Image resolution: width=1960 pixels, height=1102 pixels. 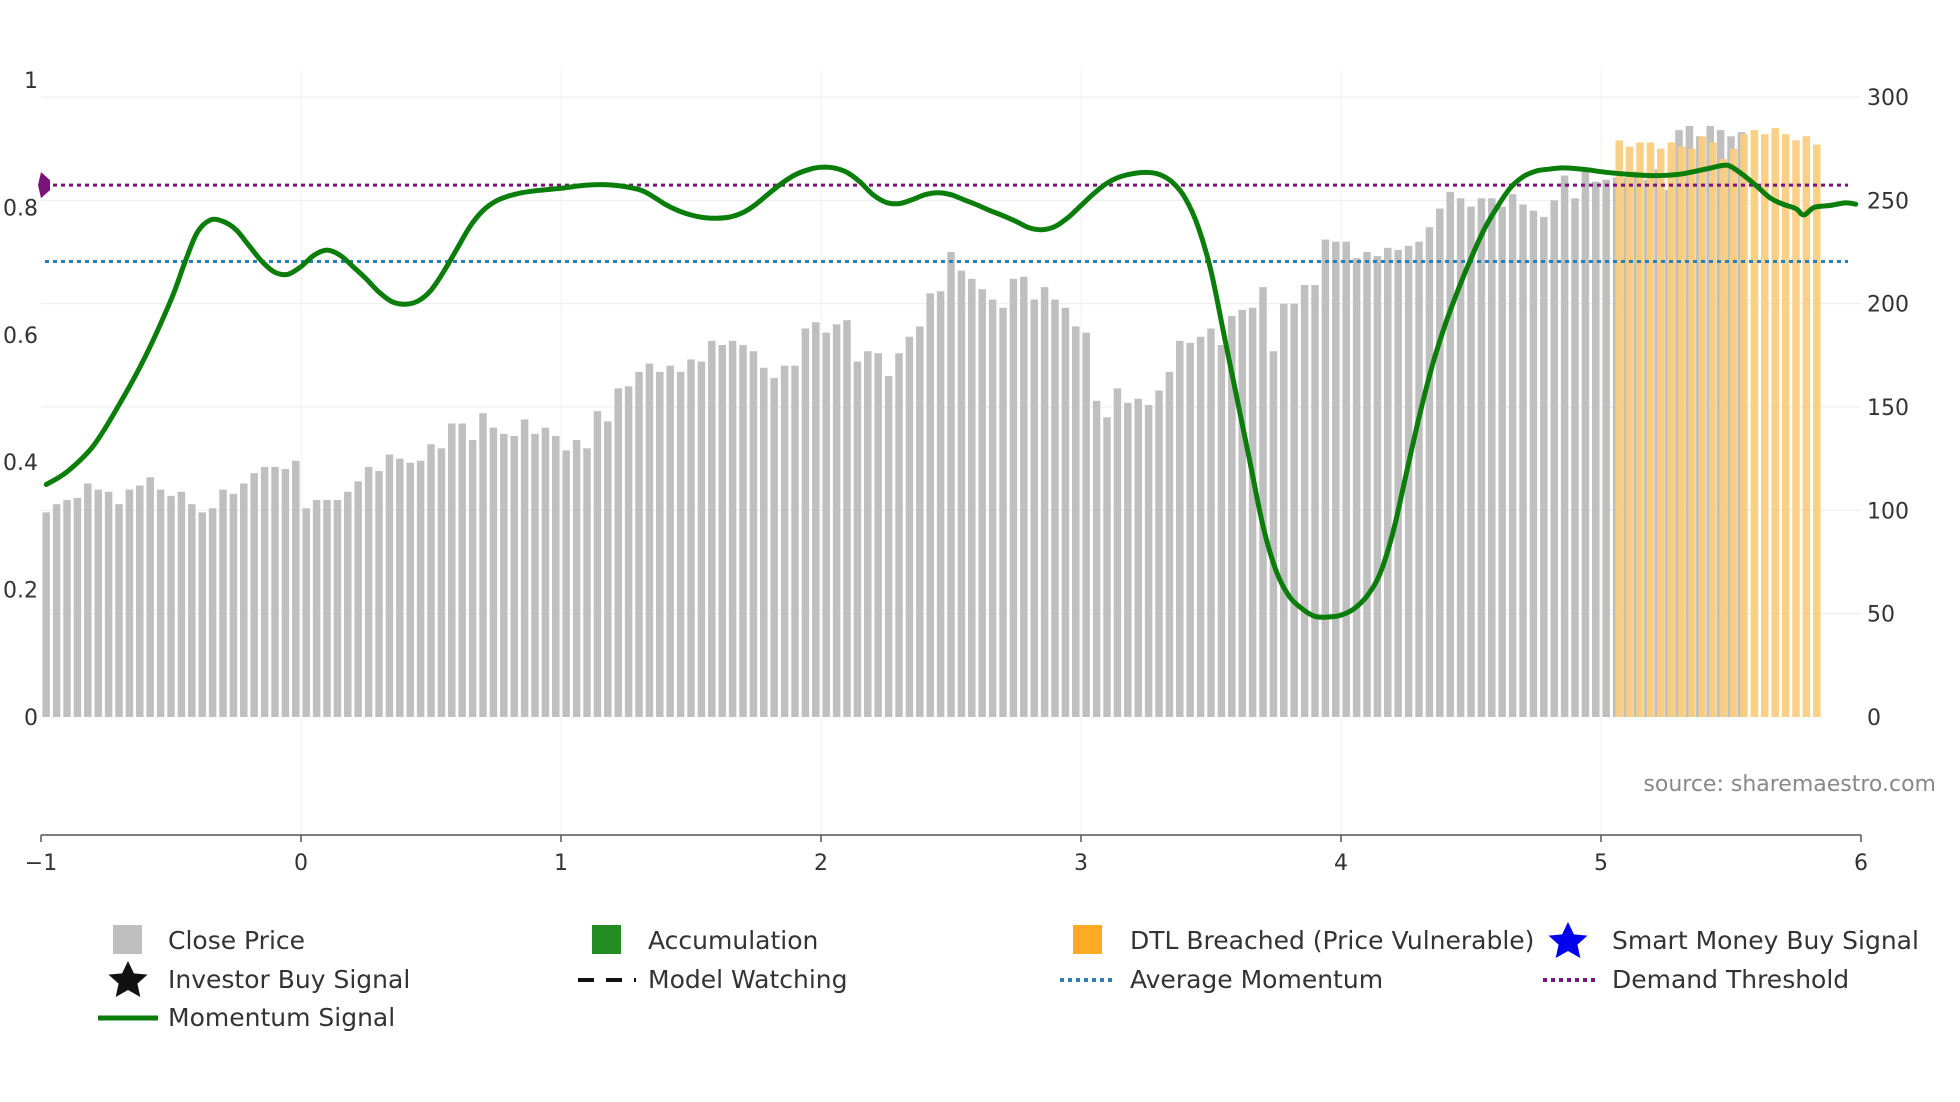 What do you see at coordinates (1601, 863) in the screenshot?
I see `x-tick-label: 5` at bounding box center [1601, 863].